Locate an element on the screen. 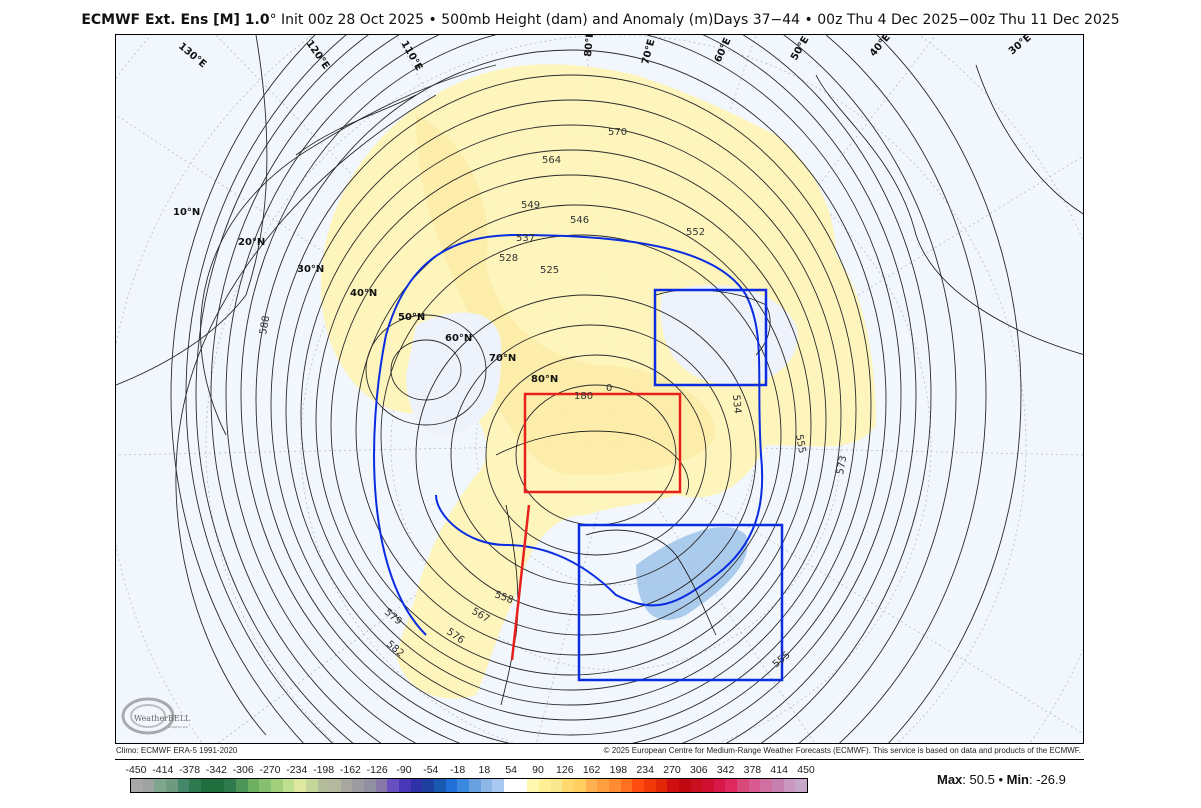  min-label: Min is located at coordinates (1017, 779).